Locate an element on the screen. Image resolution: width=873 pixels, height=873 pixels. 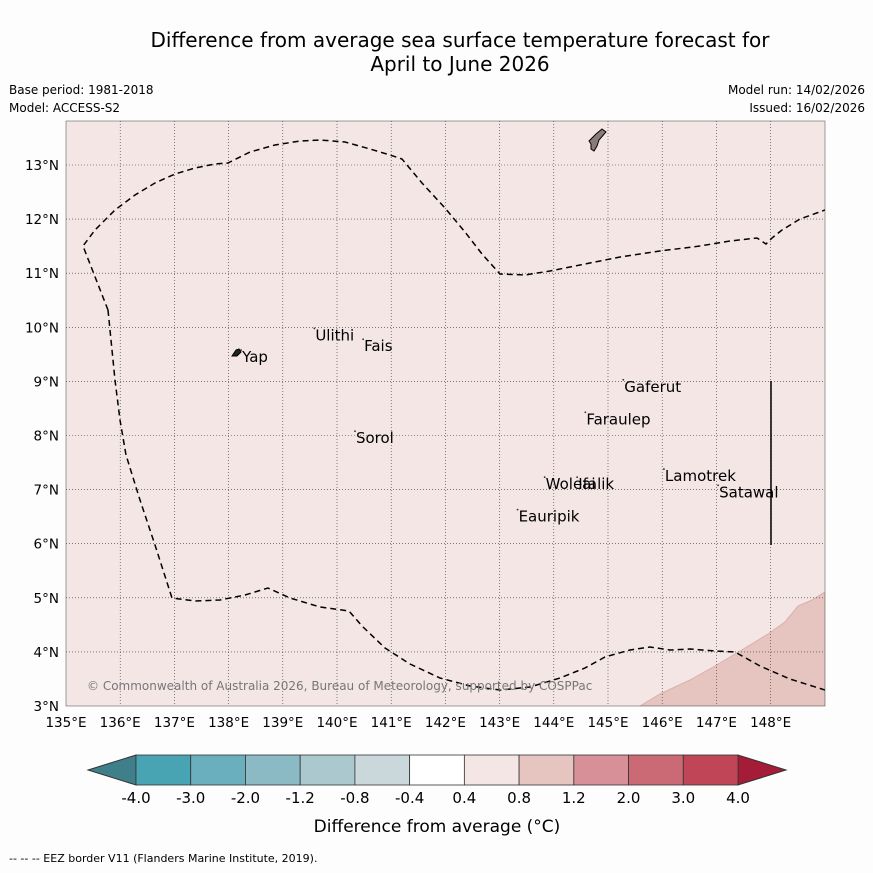
colorbar-tick-label: -2.0 is located at coordinates (245, 798).